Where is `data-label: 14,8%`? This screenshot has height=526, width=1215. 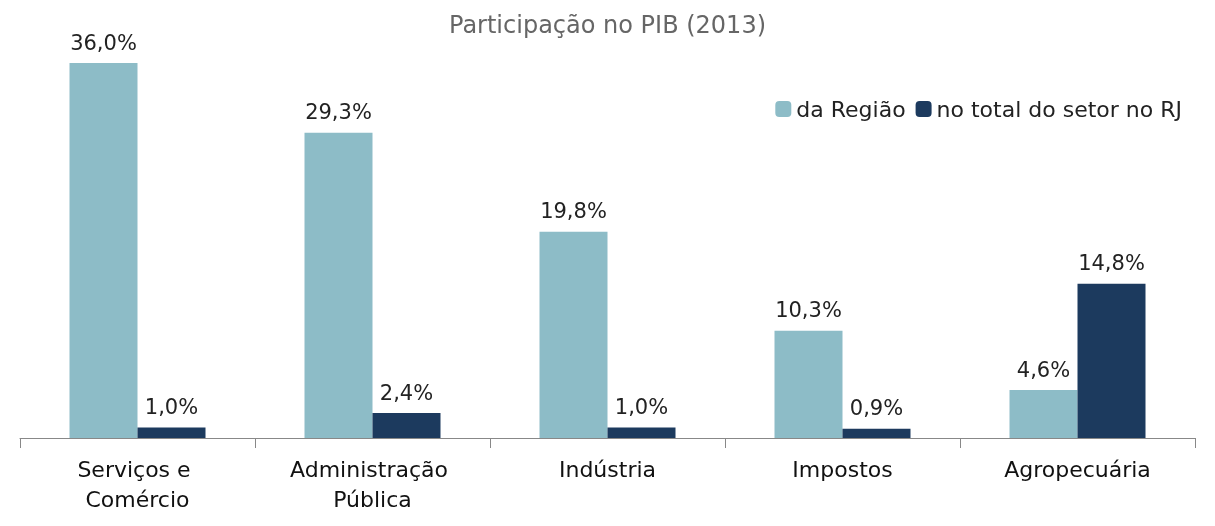 data-label: 14,8% is located at coordinates (1111, 263).